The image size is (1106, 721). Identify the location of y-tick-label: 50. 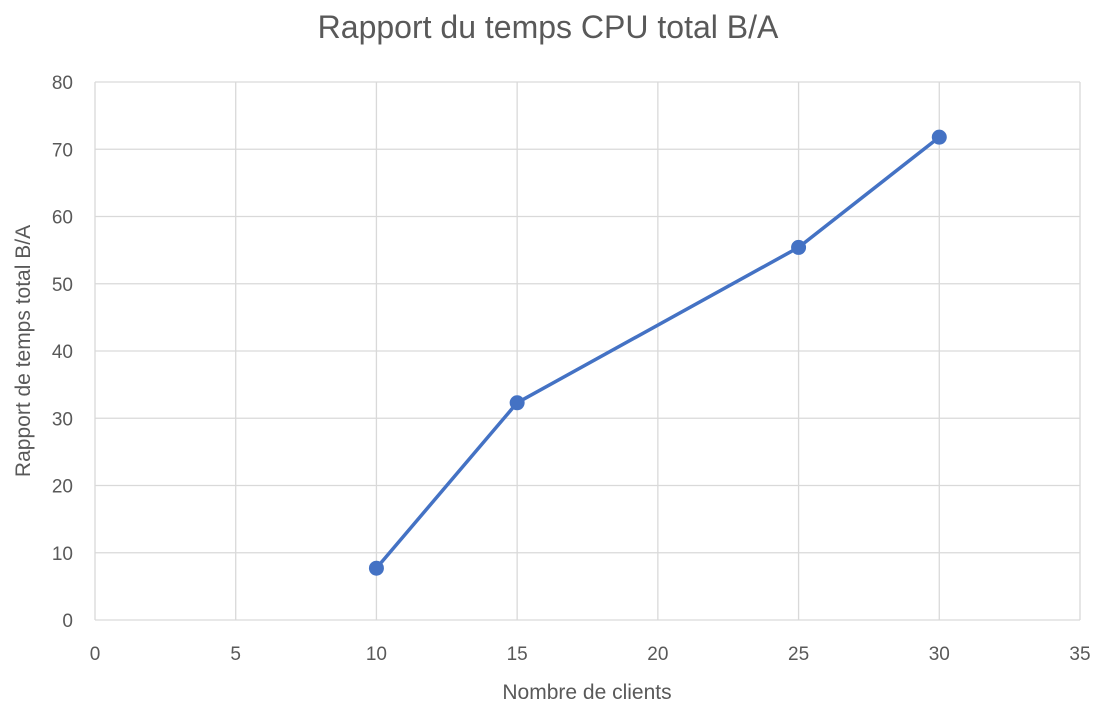
(62, 285).